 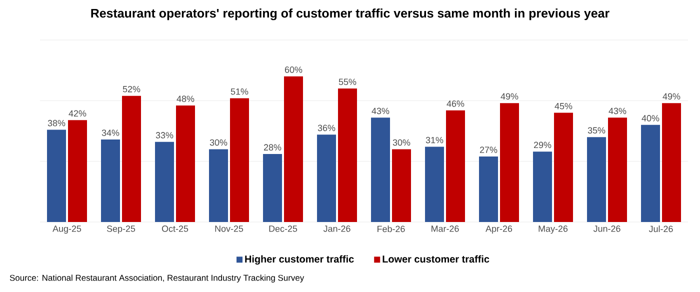 What do you see at coordinates (553, 230) in the screenshot?
I see `x-tick-label: May-26` at bounding box center [553, 230].